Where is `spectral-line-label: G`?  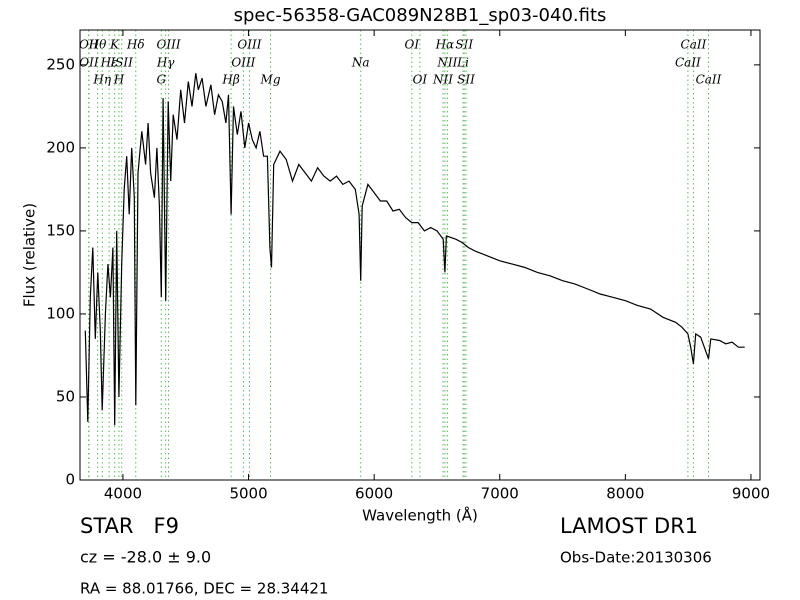 spectral-line-label: G is located at coordinates (161, 80).